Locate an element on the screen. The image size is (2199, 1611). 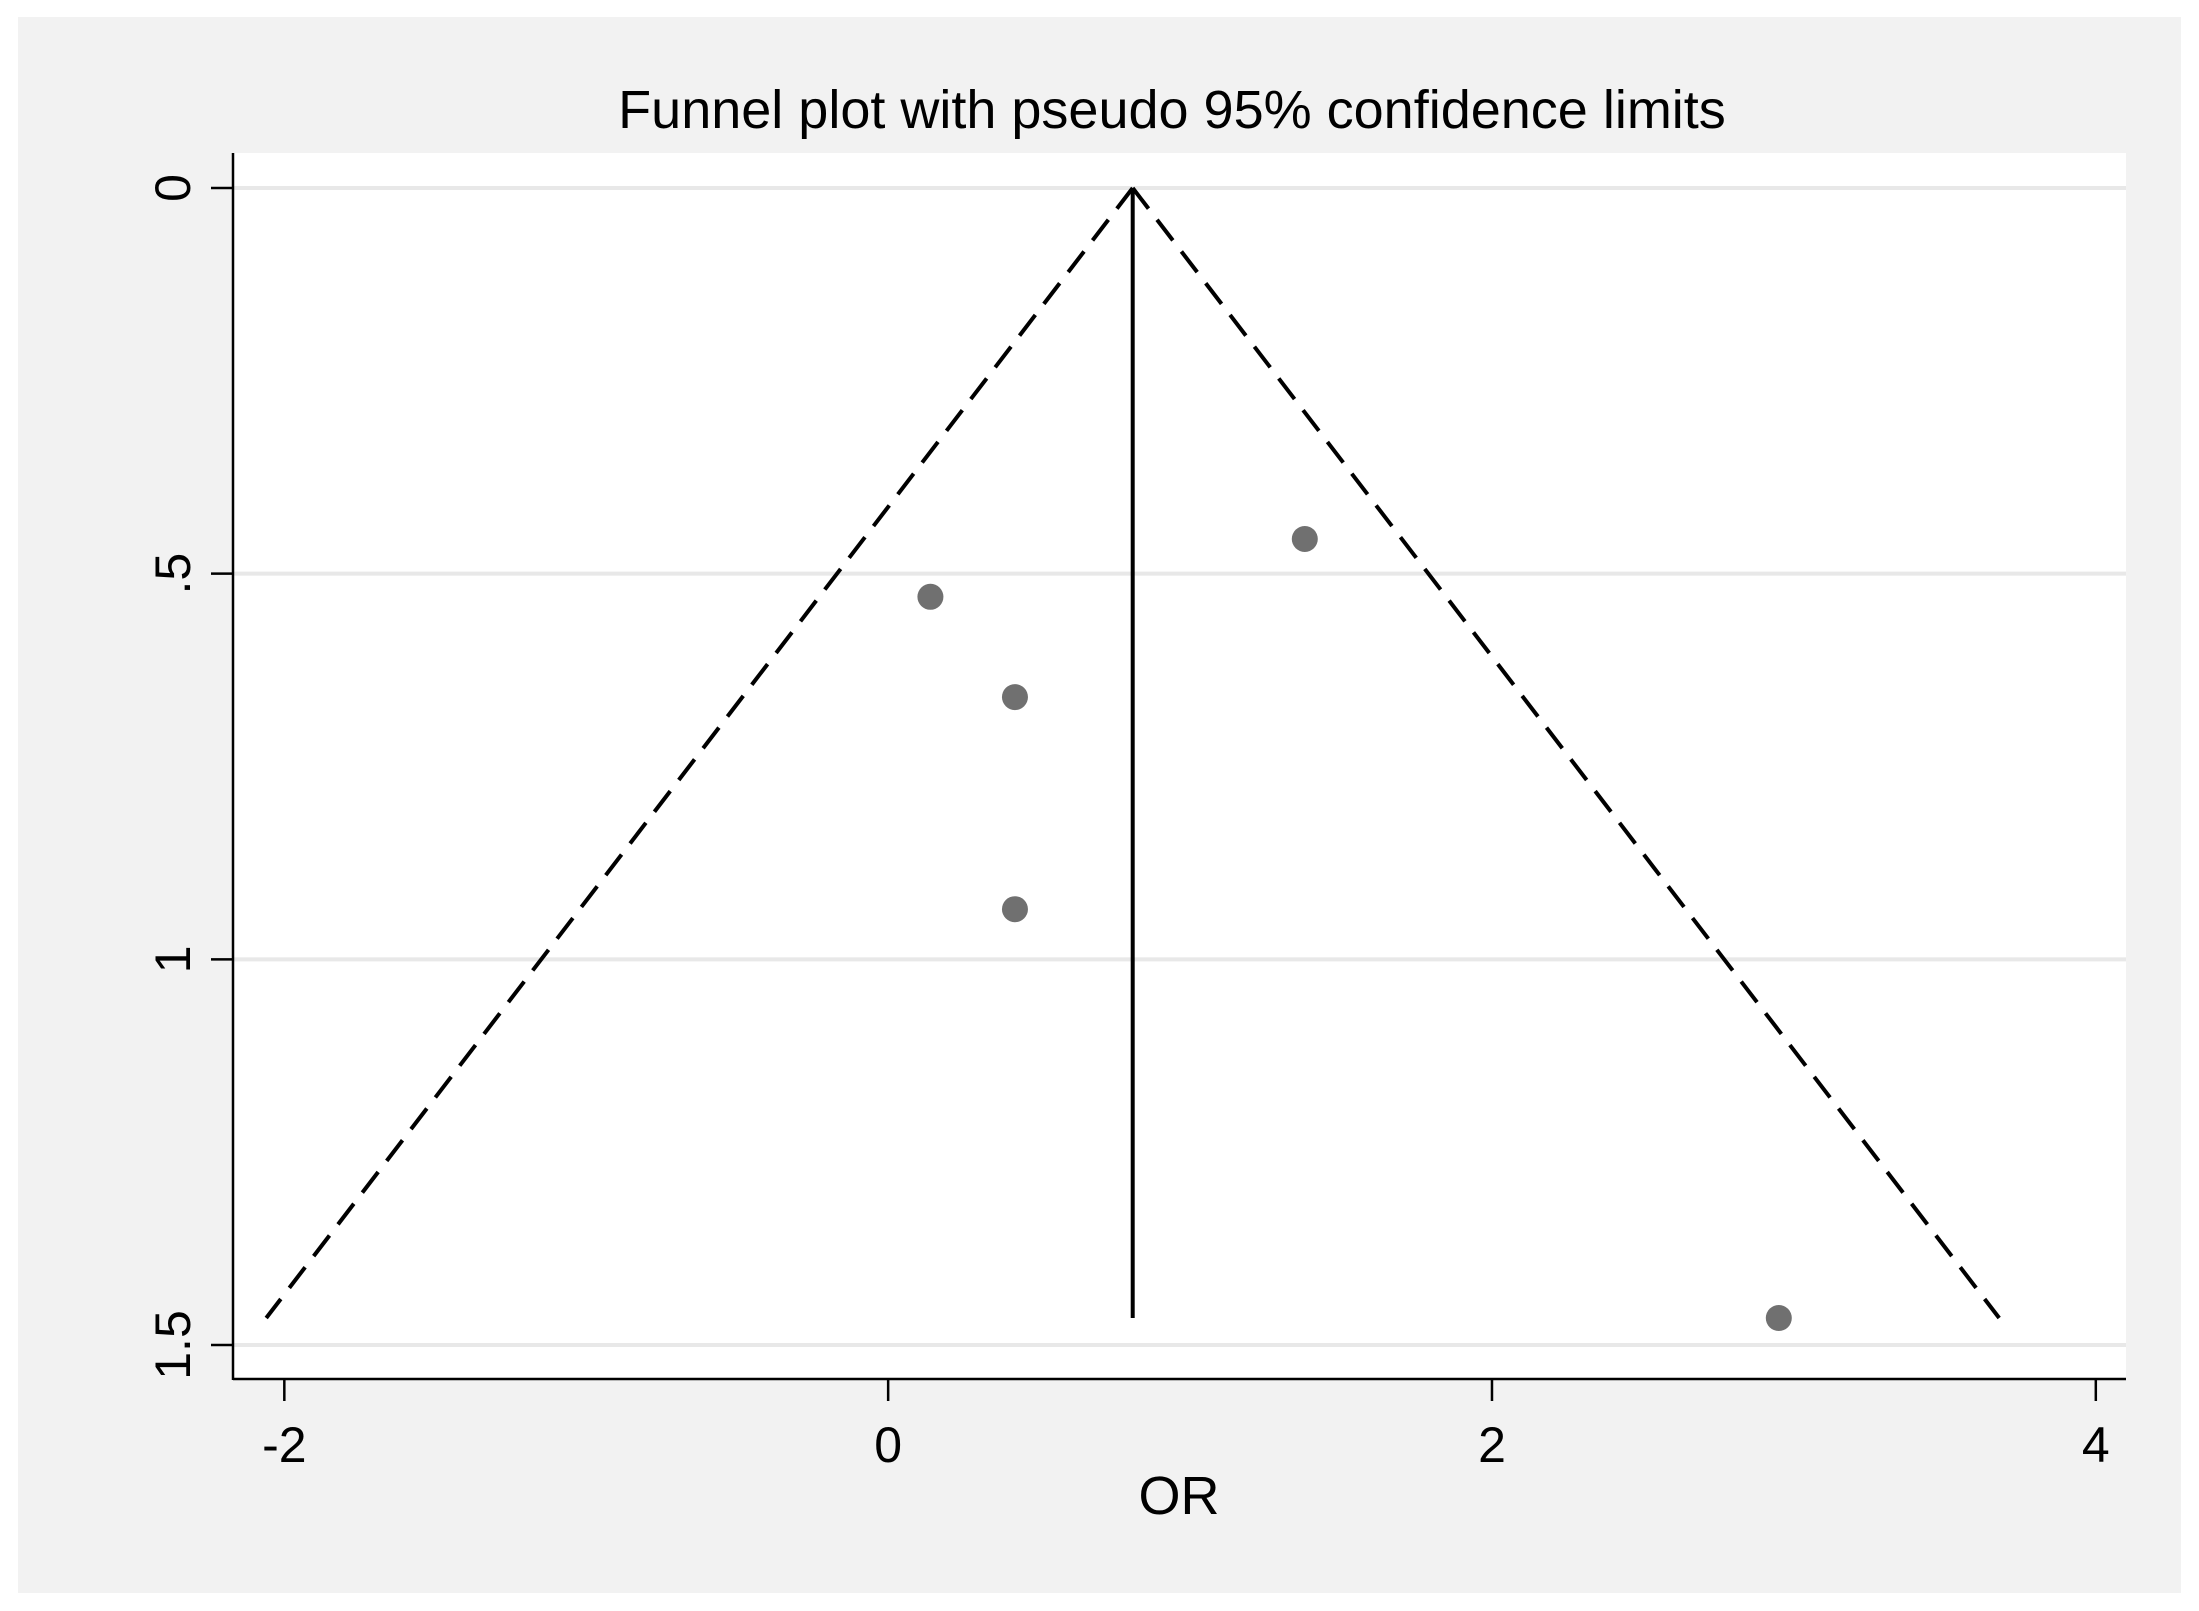
y-tick-label: 0 is located at coordinates (173, 188).